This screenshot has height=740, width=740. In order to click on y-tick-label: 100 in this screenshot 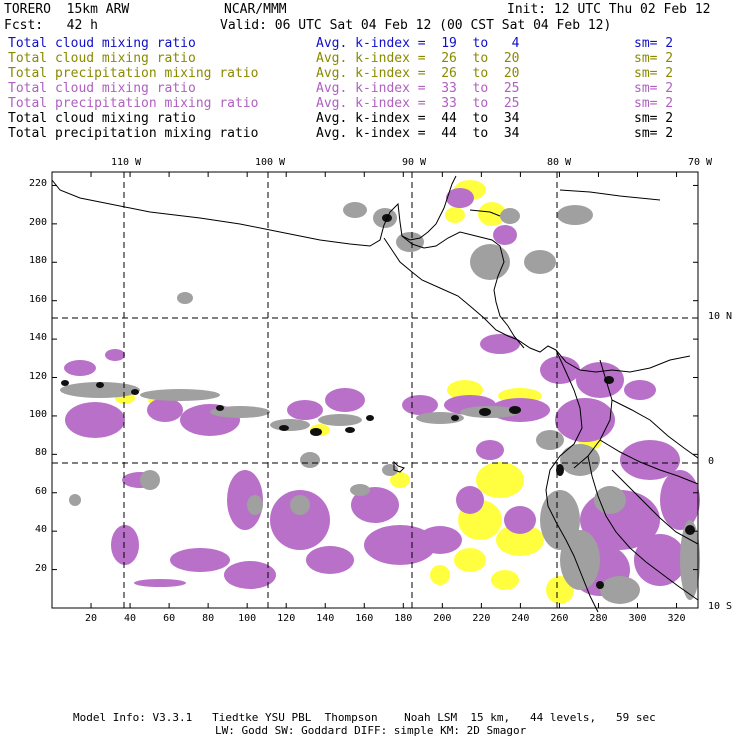, I will do `click(37, 414)`.